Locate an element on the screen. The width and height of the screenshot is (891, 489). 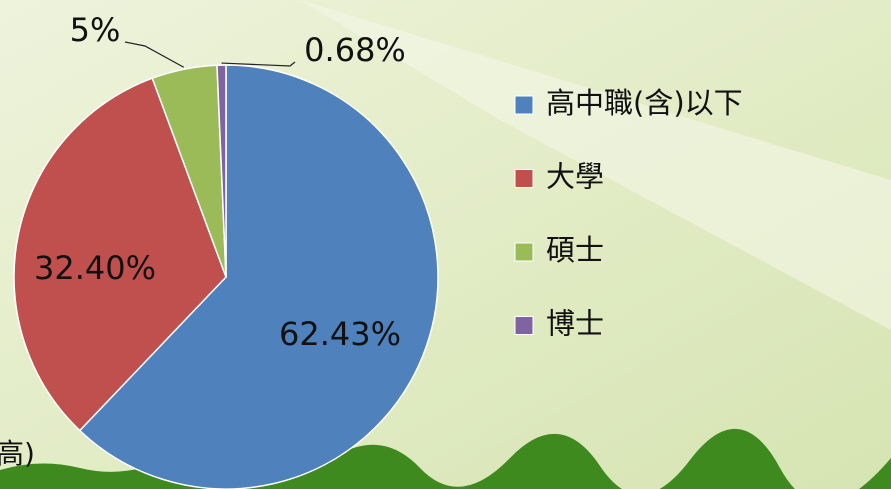
pie-slice is located at coordinates (221, 171).